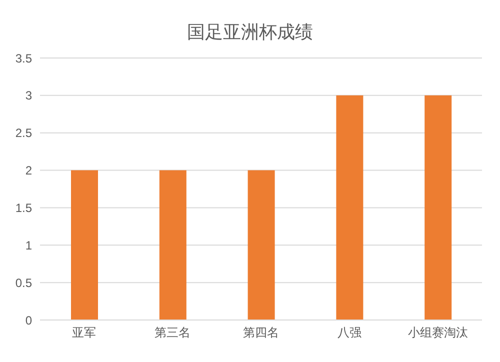 The height and width of the screenshot is (362, 500). Describe the element at coordinates (28, 320) in the screenshot. I see `y-tick-label: 0` at that location.